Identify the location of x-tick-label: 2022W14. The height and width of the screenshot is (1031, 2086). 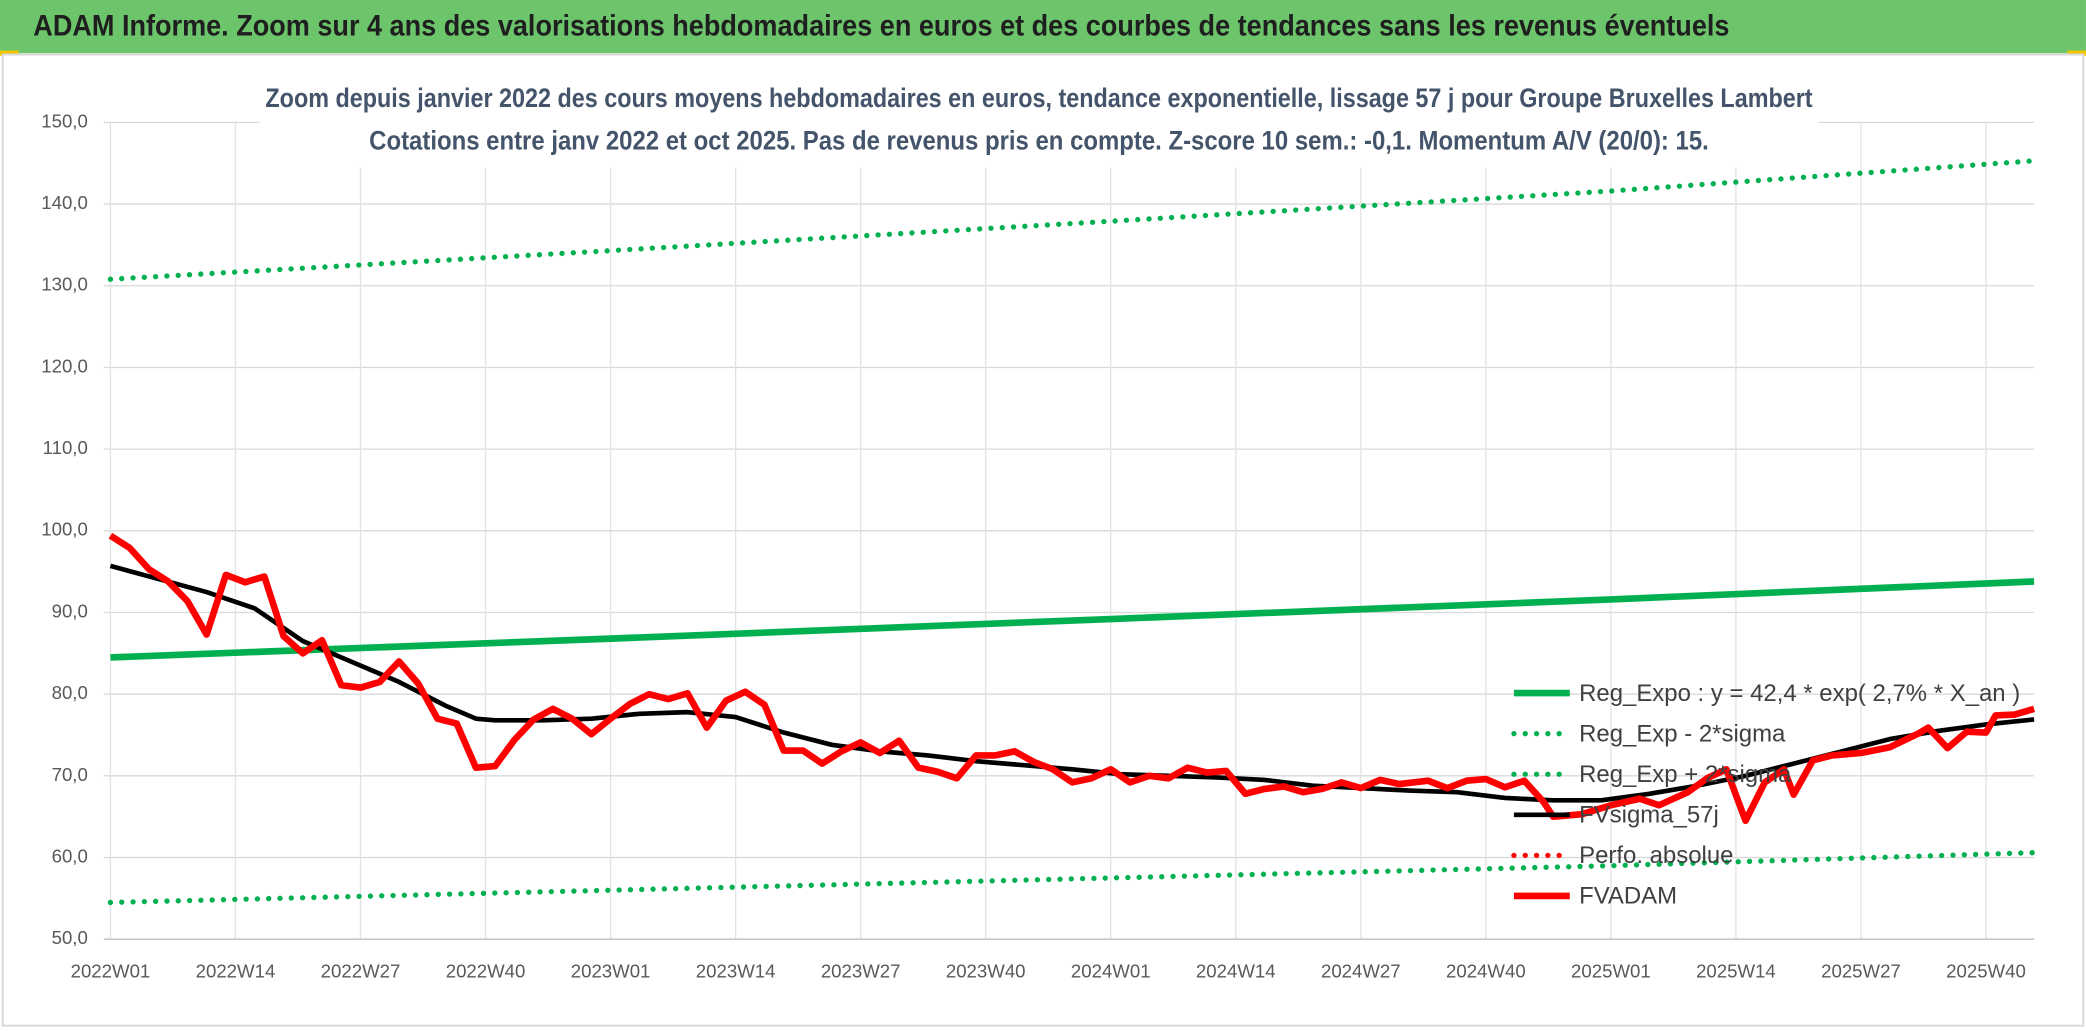
(236, 970).